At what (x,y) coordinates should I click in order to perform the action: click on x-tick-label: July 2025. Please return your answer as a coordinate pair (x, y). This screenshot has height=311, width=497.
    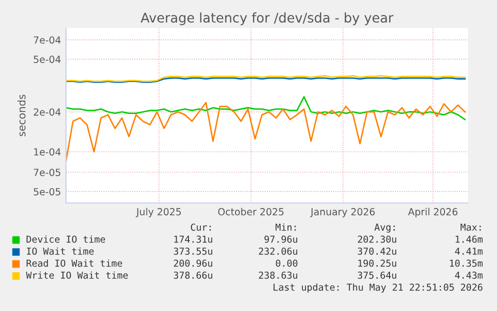
    Looking at the image, I should click on (158, 213).